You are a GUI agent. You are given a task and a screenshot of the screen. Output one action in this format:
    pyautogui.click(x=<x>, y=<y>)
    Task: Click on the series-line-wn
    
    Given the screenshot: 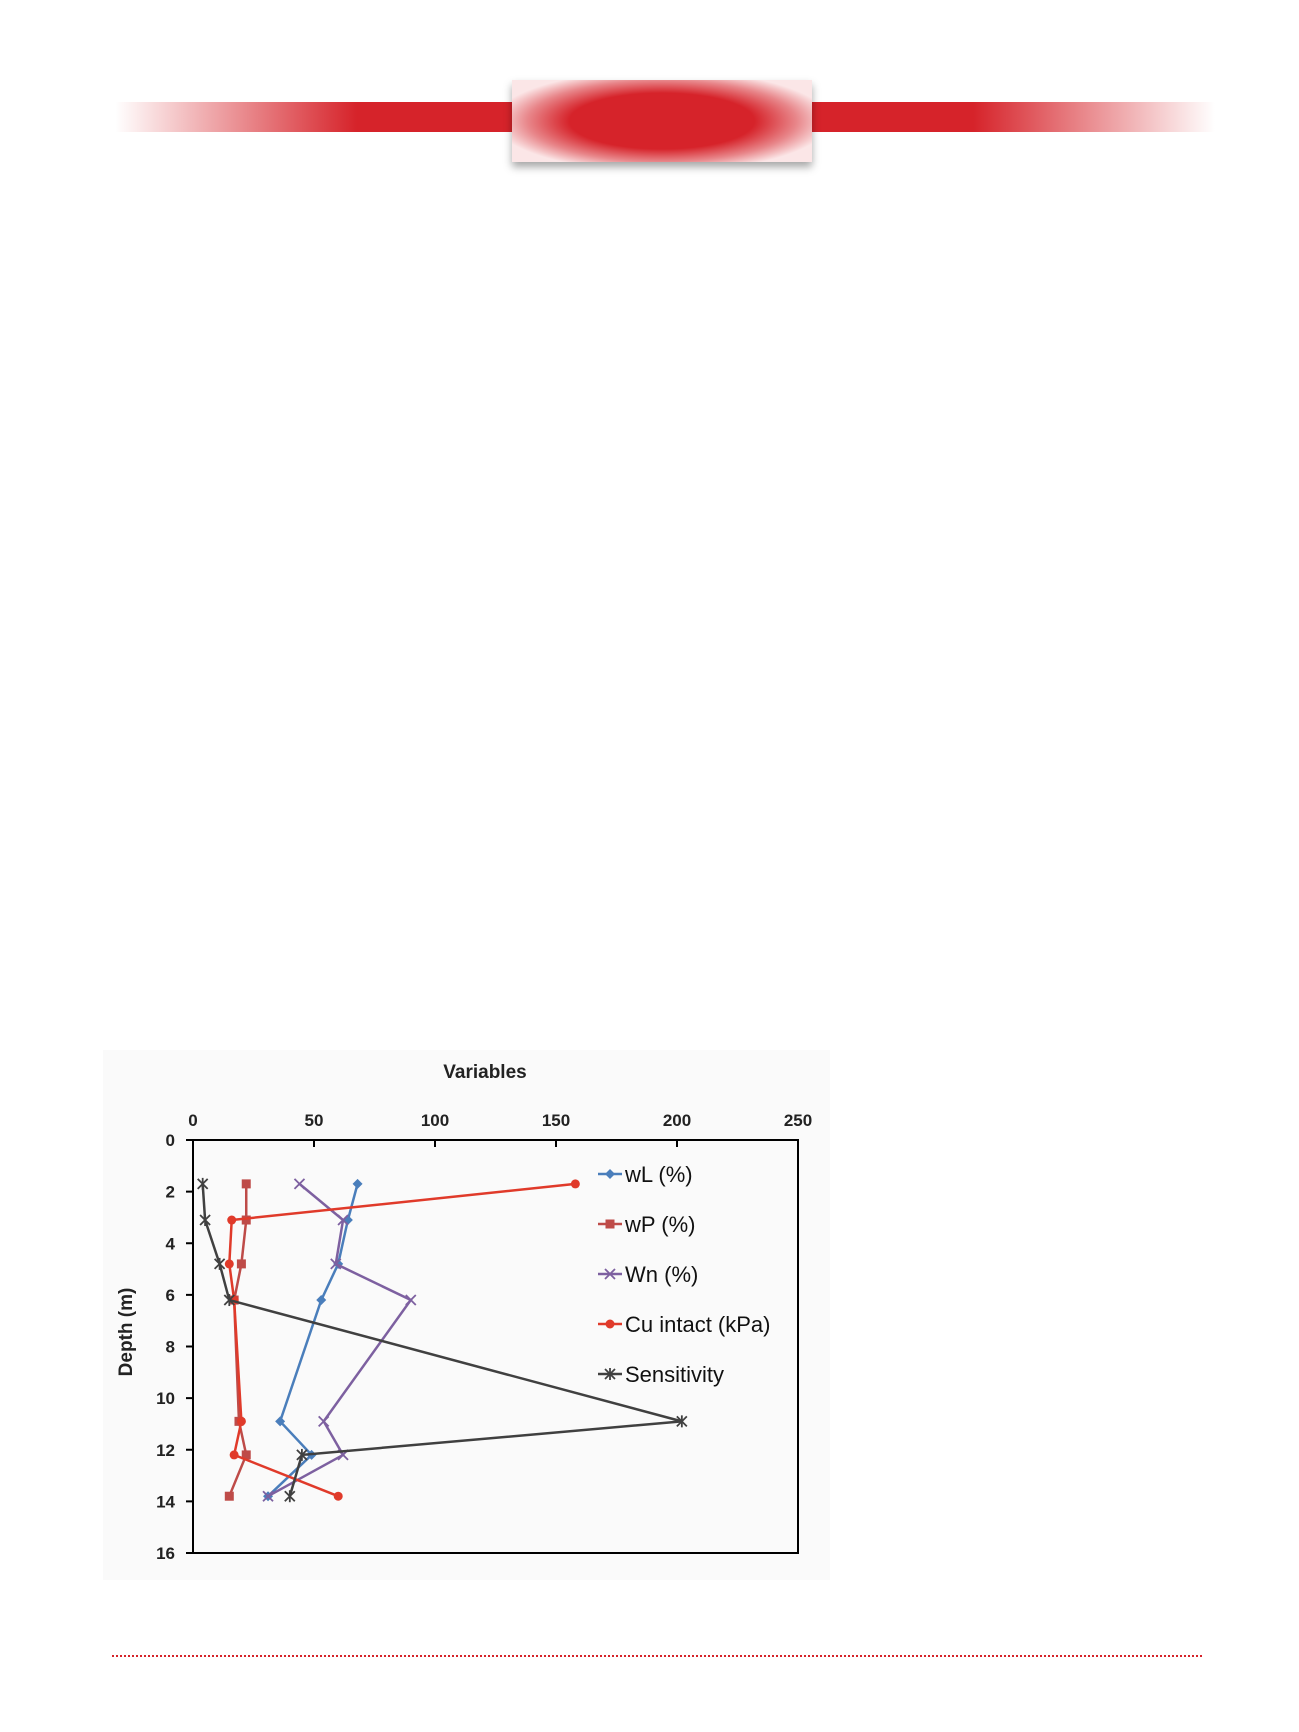 What is the action you would take?
    pyautogui.click(x=340, y=1340)
    